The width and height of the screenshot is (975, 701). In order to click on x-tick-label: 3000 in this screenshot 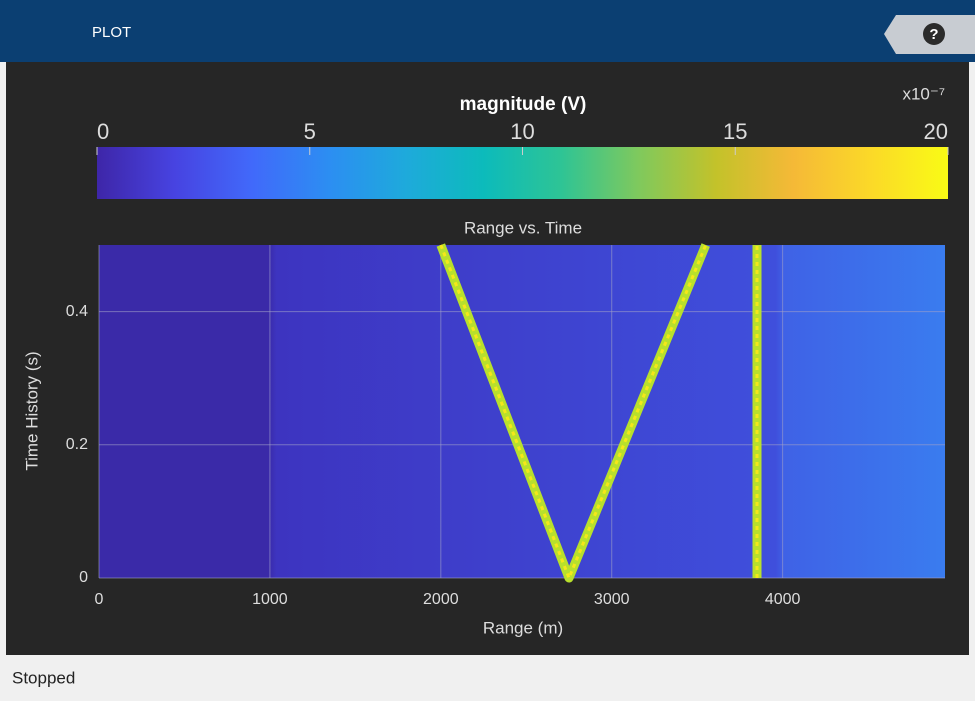, I will do `click(612, 599)`.